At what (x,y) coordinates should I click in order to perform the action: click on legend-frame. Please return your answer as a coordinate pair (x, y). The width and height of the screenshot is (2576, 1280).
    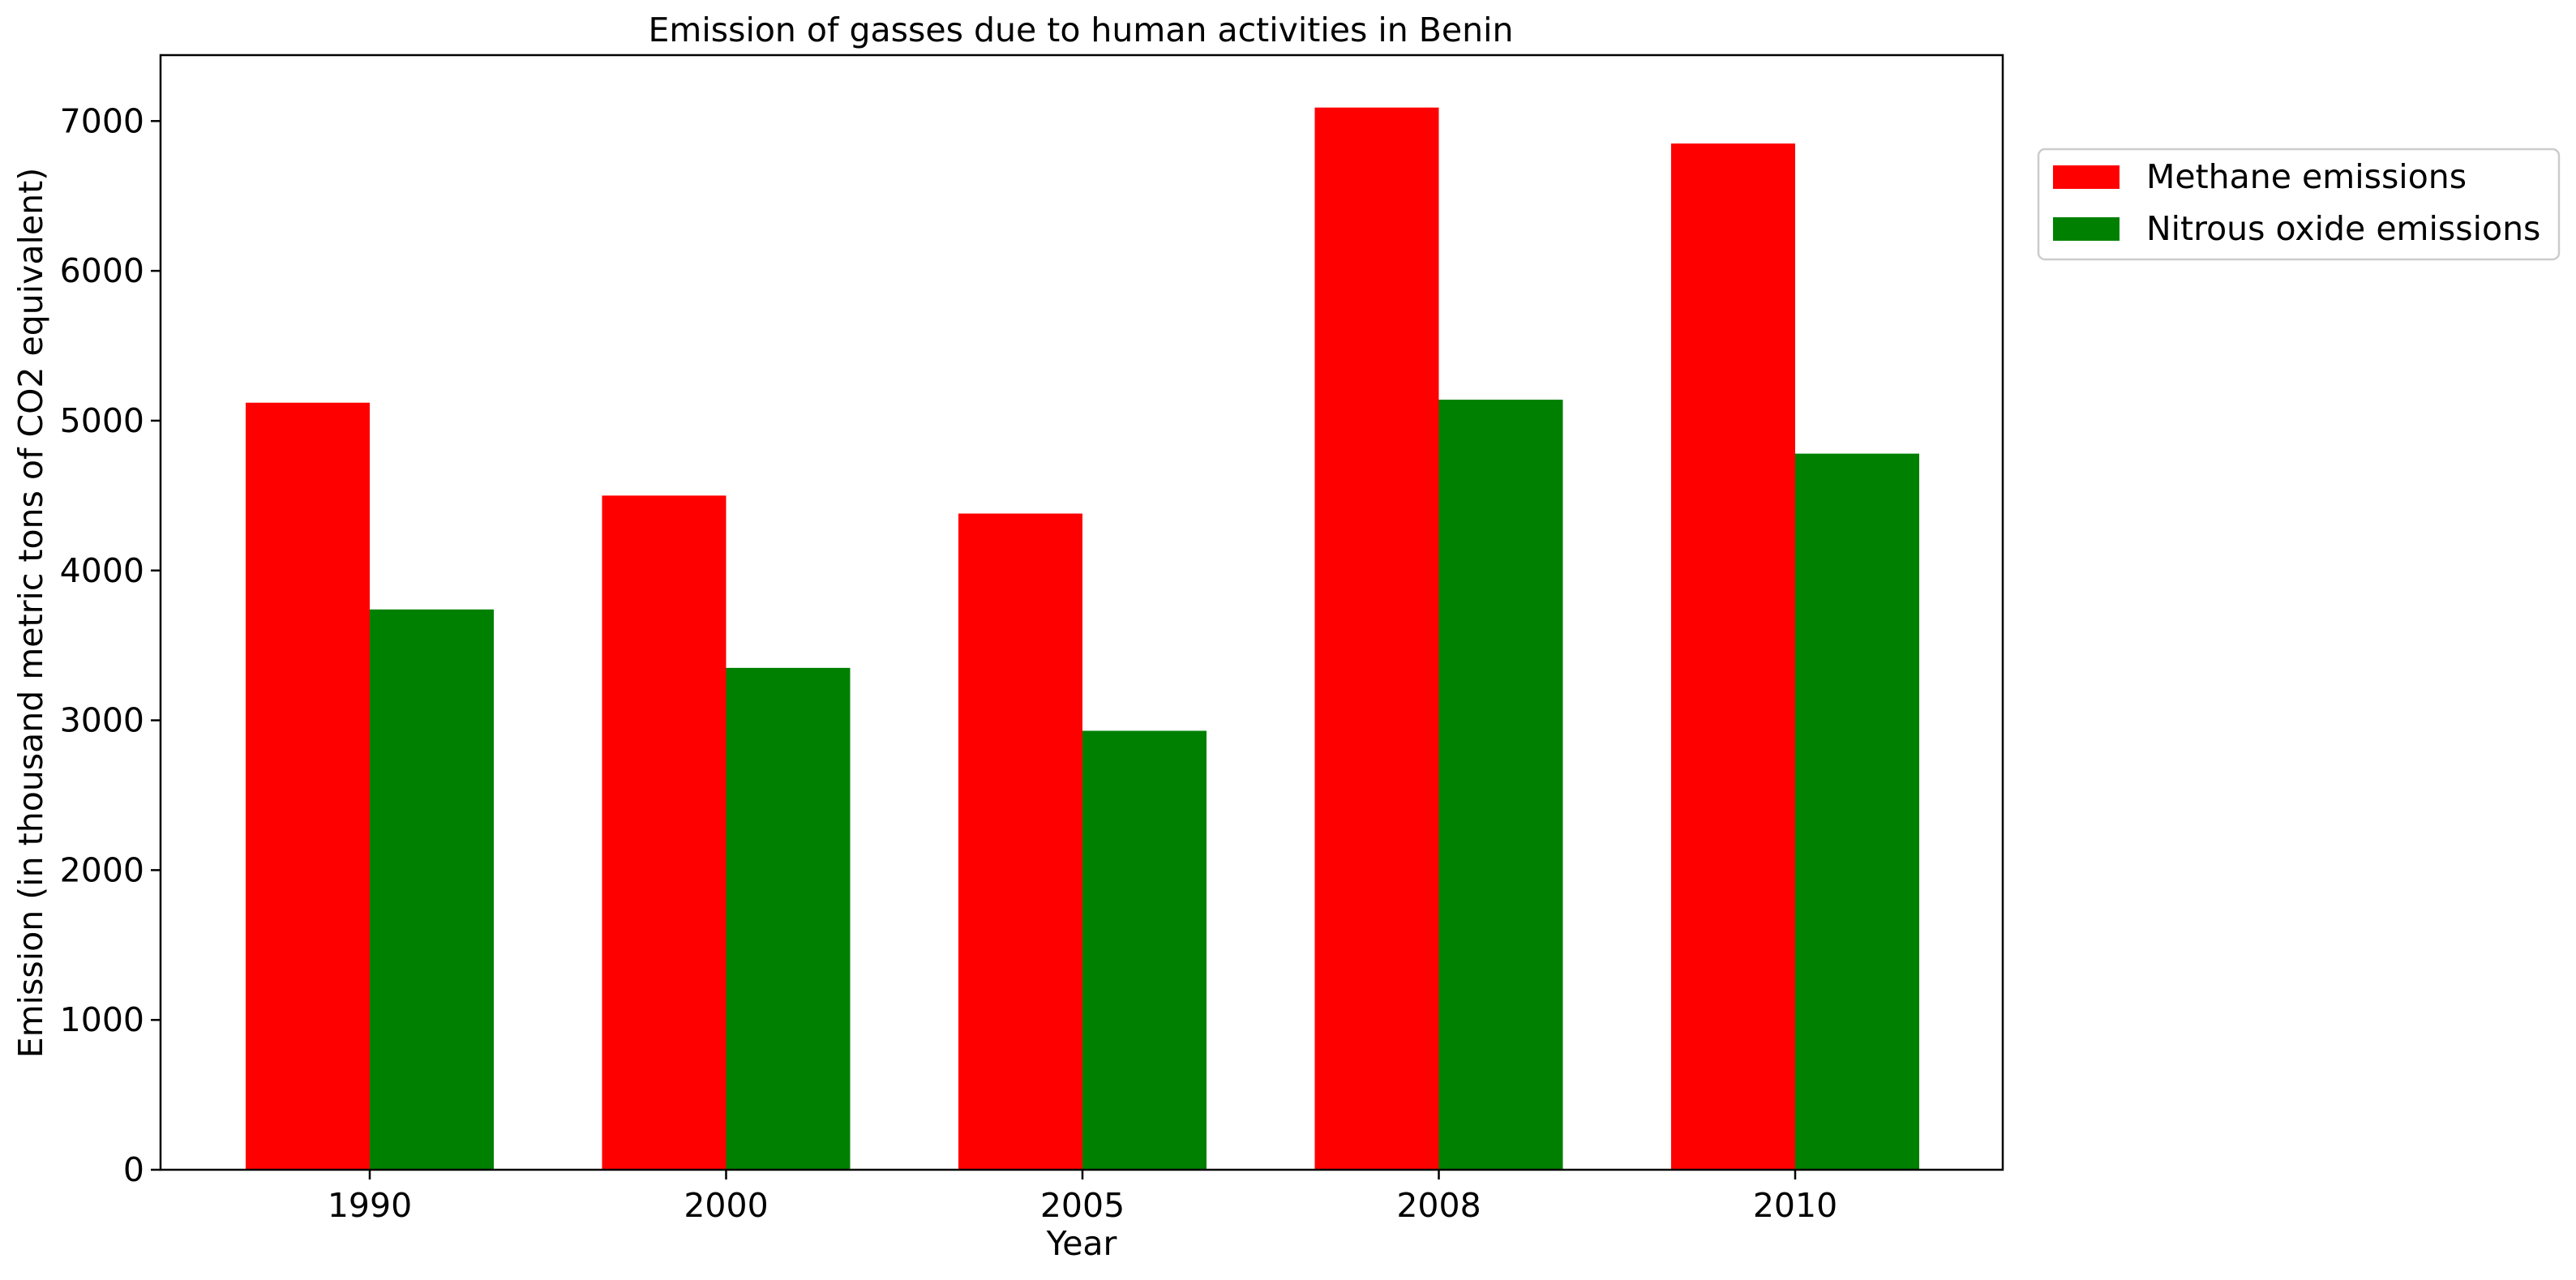
    Looking at the image, I should click on (2299, 205).